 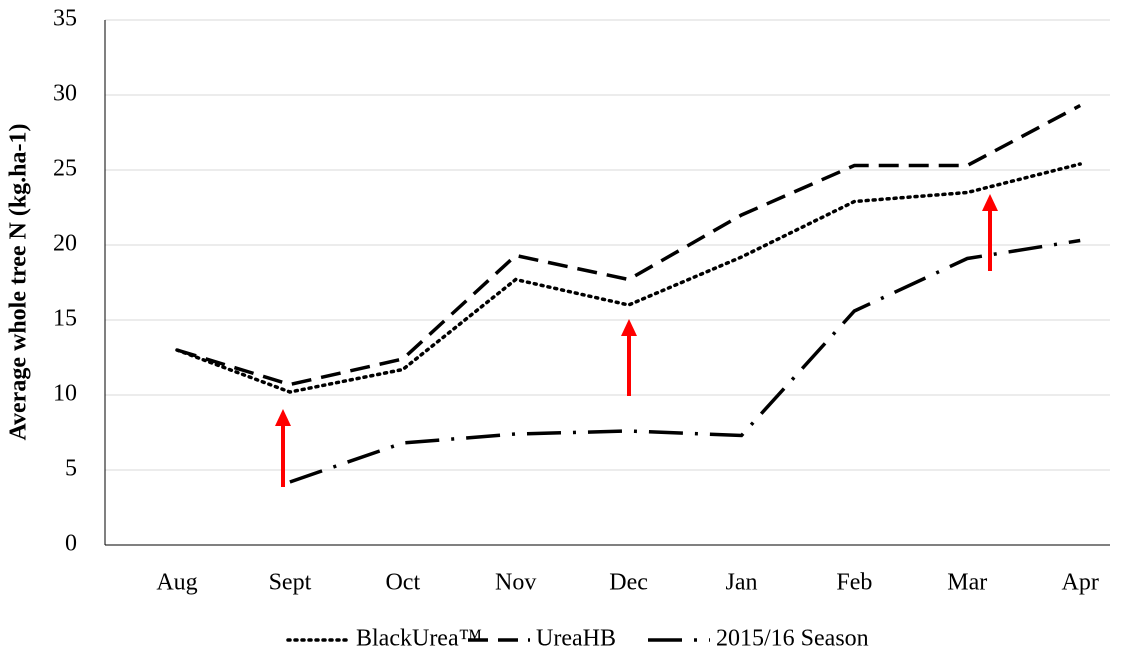 I want to click on x-tick-label: Sept, so click(x=290, y=583).